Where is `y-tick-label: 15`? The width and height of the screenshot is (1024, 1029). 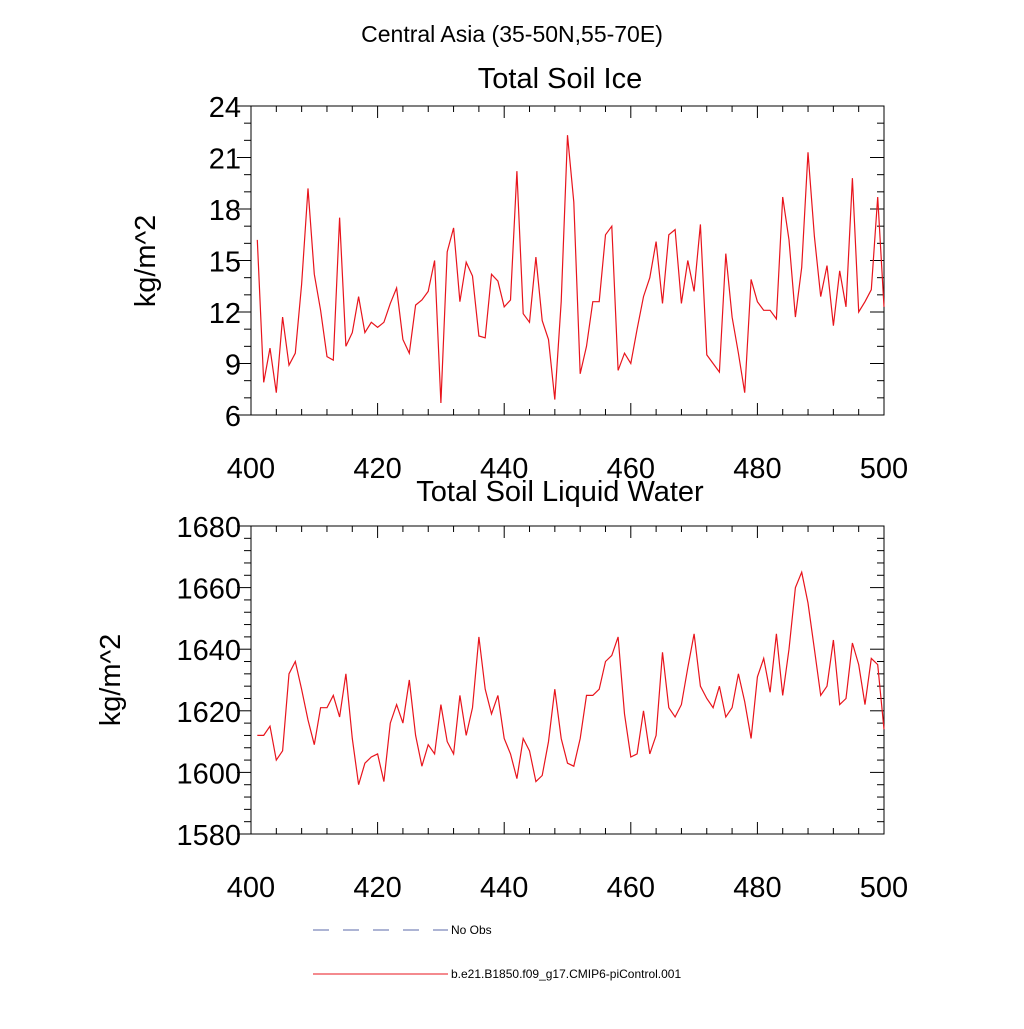
y-tick-label: 15 is located at coordinates (225, 263).